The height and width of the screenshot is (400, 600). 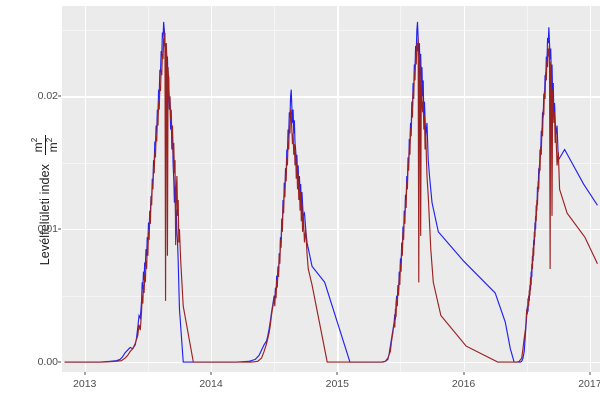 I want to click on y-axis-ticks: 0.00 0.01 0.02, so click(x=29, y=200).